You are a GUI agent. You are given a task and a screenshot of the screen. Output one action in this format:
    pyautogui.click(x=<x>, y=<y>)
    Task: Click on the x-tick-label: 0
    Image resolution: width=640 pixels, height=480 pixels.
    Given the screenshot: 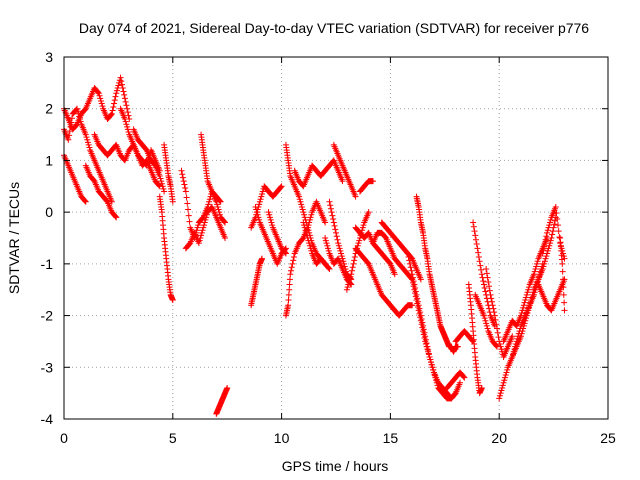 What is the action you would take?
    pyautogui.click(x=64, y=438)
    